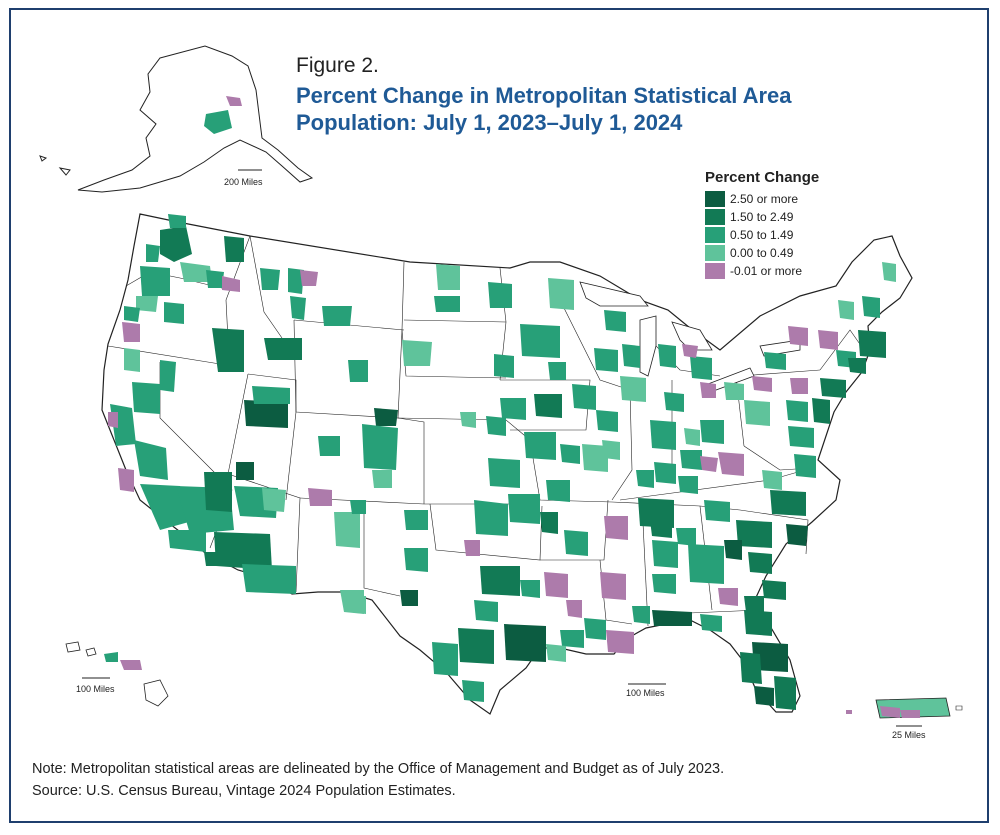 The height and width of the screenshot is (835, 1000). What do you see at coordinates (665, 554) in the screenshot?
I see `metro-birmingham` at bounding box center [665, 554].